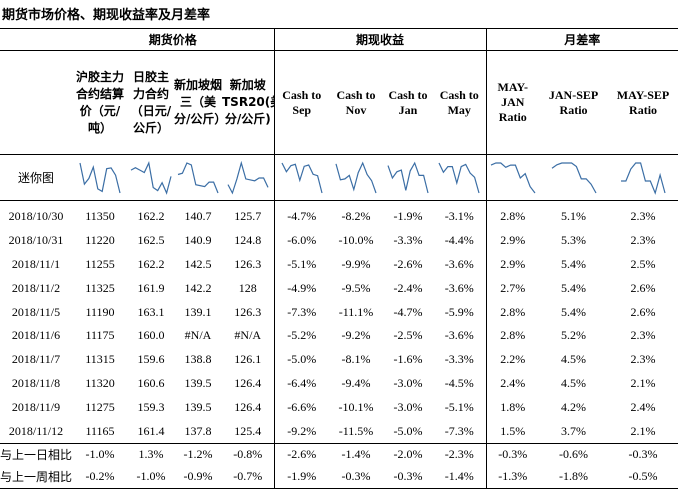  What do you see at coordinates (574, 430) in the screenshot?
I see `value-cell: 3.7%` at bounding box center [574, 430].